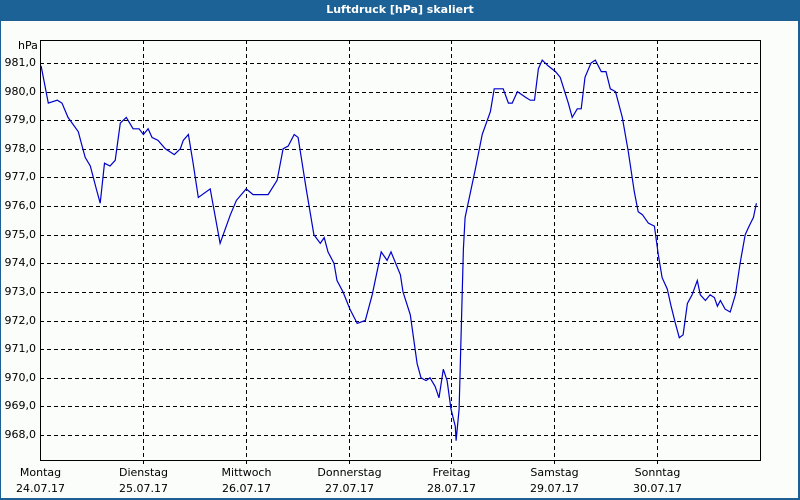 The width and height of the screenshot is (800, 500). I want to click on x-date-label: 30.07.17, so click(657, 488).